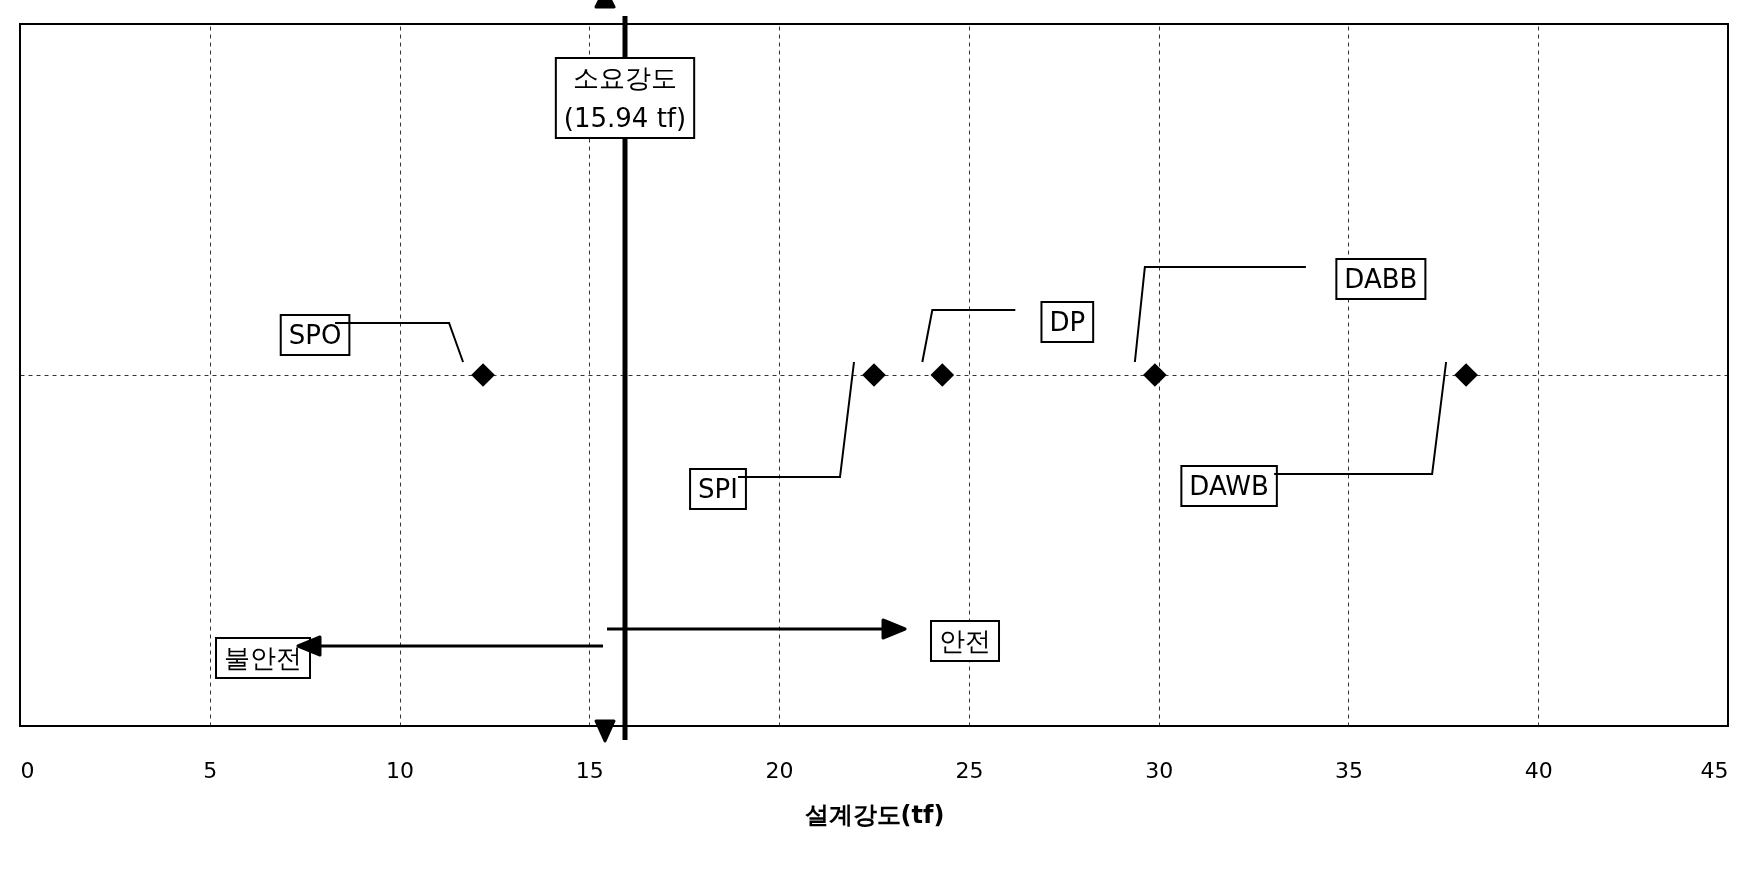 This screenshot has width=1751, height=873. What do you see at coordinates (1538, 770) in the screenshot?
I see `x-tick-label: 40` at bounding box center [1538, 770].